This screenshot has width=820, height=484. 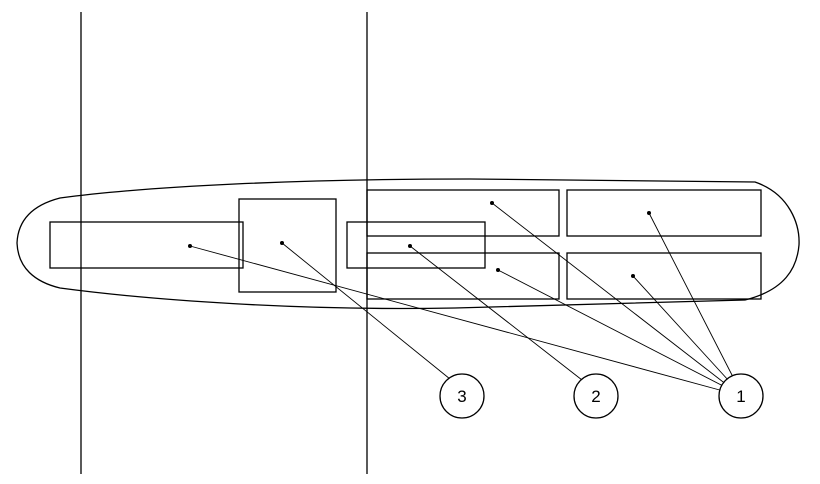 I want to click on rect-overlap-middle, so click(x=416, y=245).